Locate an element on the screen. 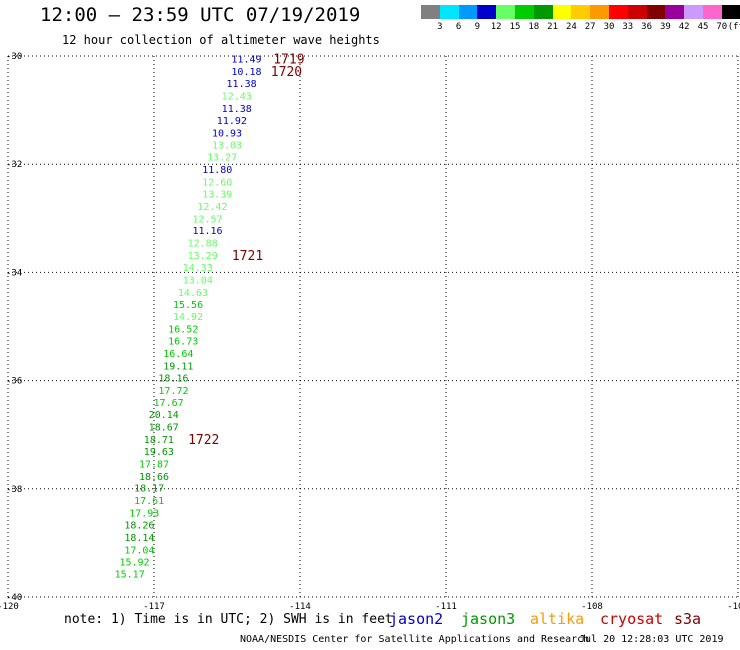  wave-height-value: 16.64 is located at coordinates (178, 354).